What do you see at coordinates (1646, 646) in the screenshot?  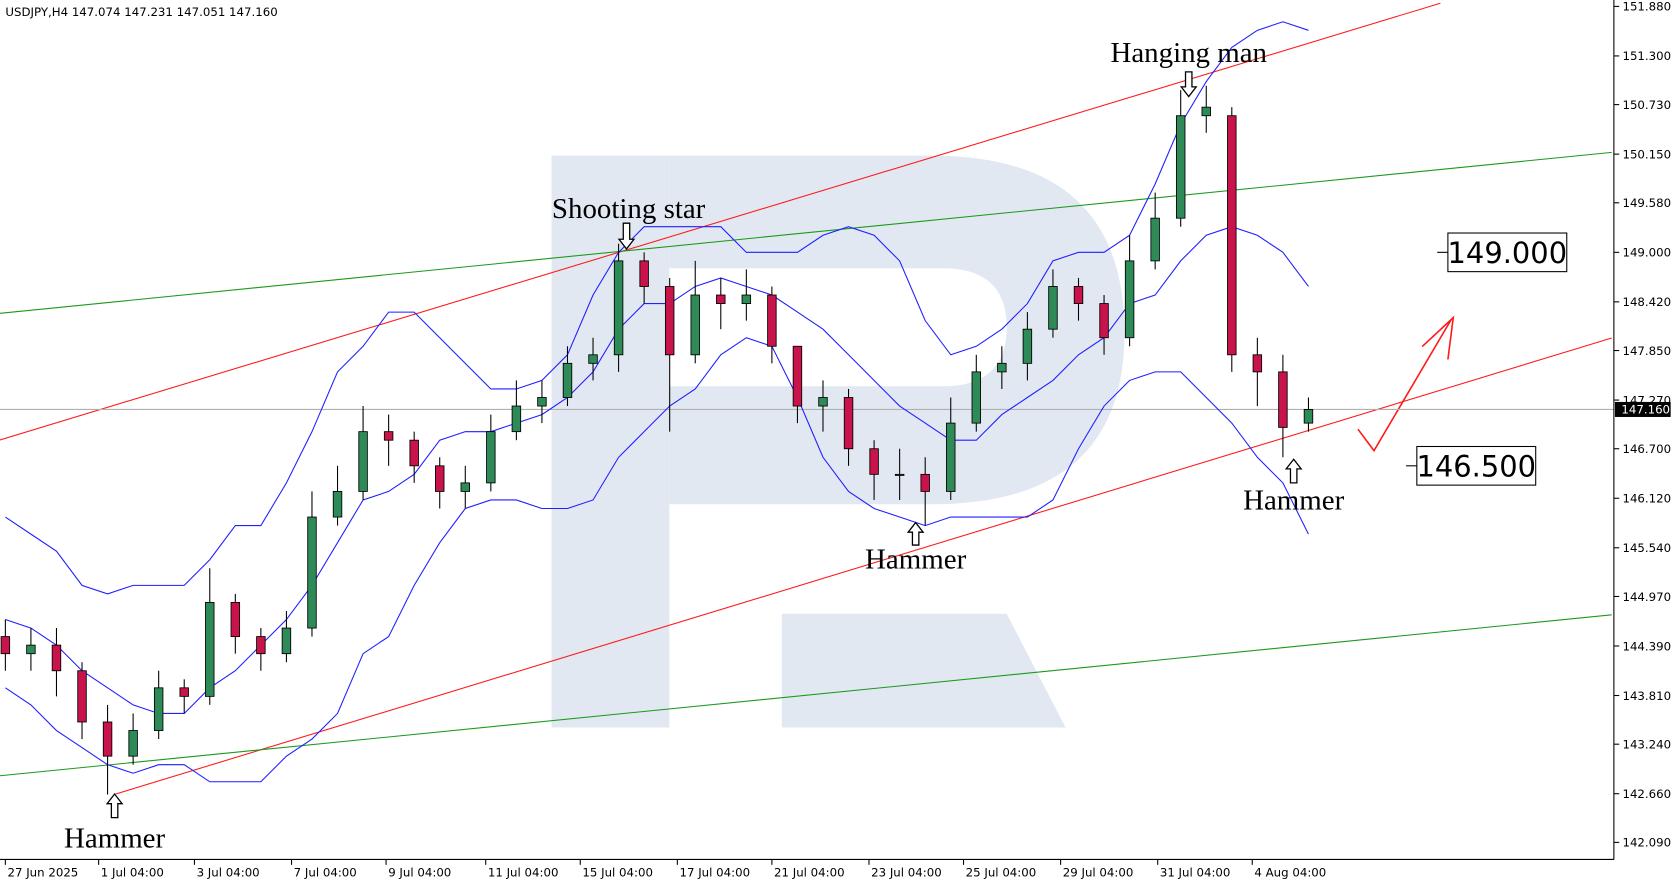 I see `y-tick-label: 144.390` at bounding box center [1646, 646].